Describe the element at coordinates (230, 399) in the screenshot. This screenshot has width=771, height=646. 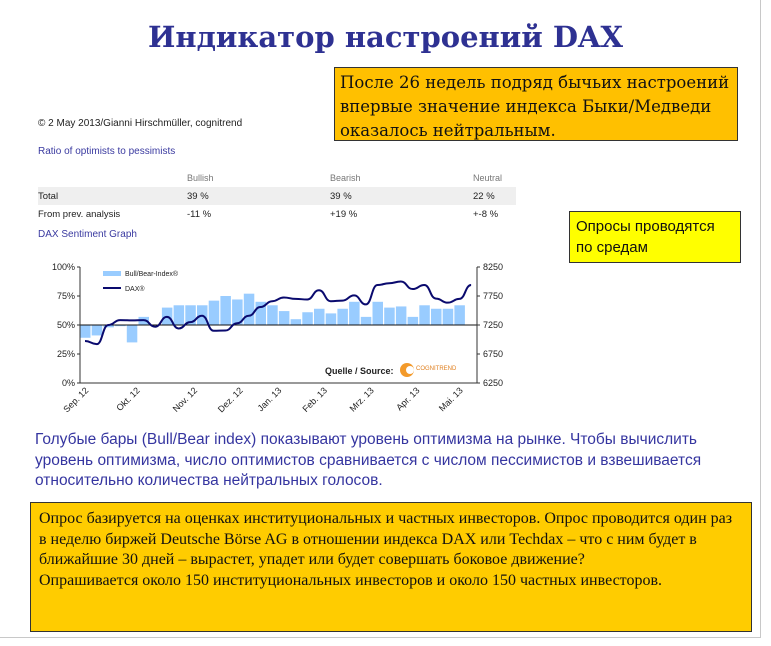
I see `x-tick-label: Dez. 12` at that location.